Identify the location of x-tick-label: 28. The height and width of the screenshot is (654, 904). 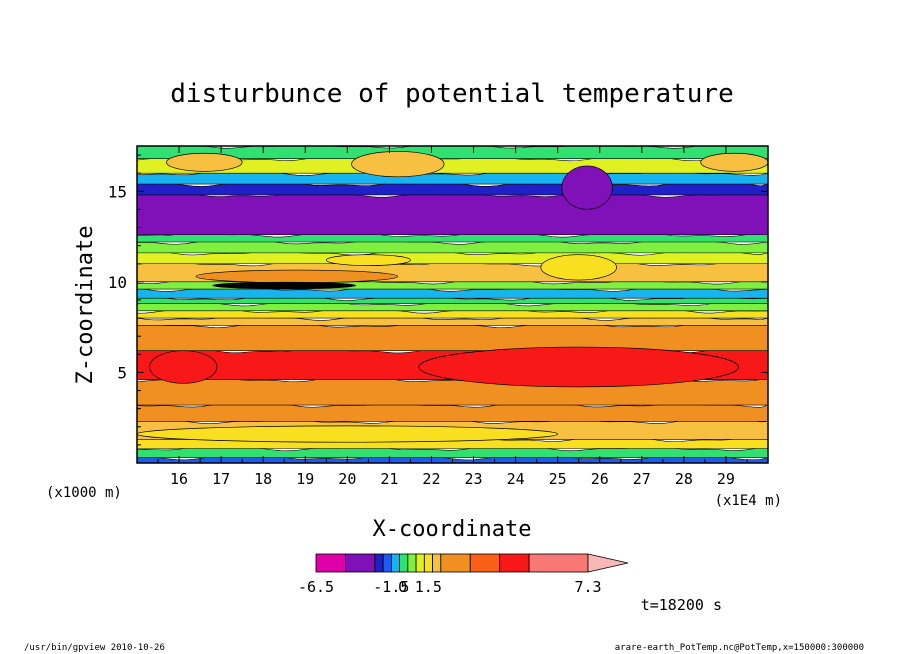
(684, 479).